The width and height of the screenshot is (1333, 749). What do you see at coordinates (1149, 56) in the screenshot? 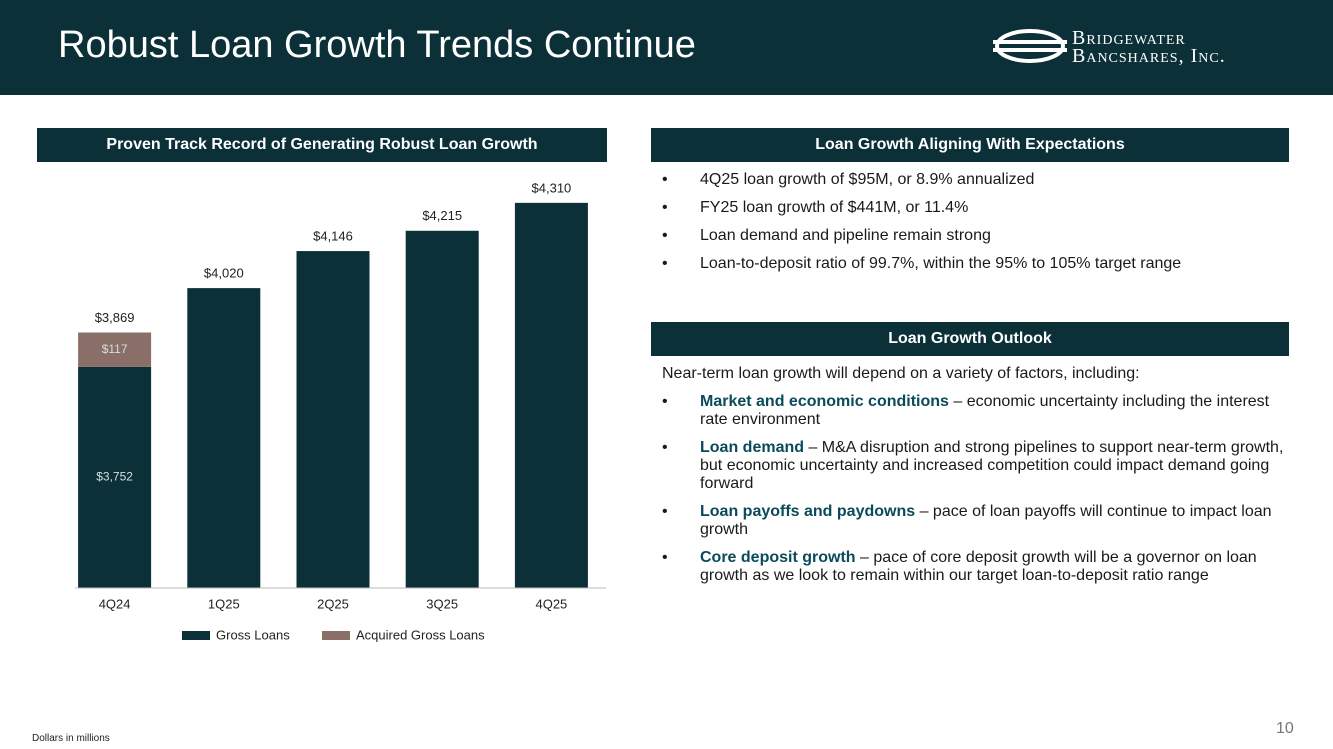
I see `logo-text: Bancshares, Inc.` at bounding box center [1149, 56].